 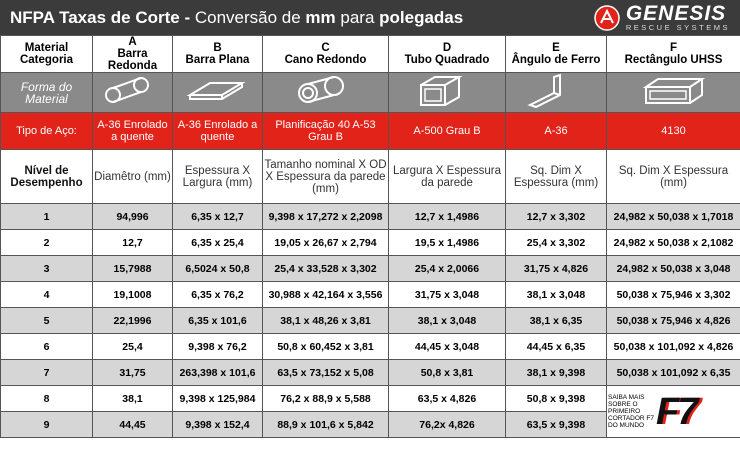 I want to click on value-cell: 25,4 x 2,0066, so click(x=447, y=268).